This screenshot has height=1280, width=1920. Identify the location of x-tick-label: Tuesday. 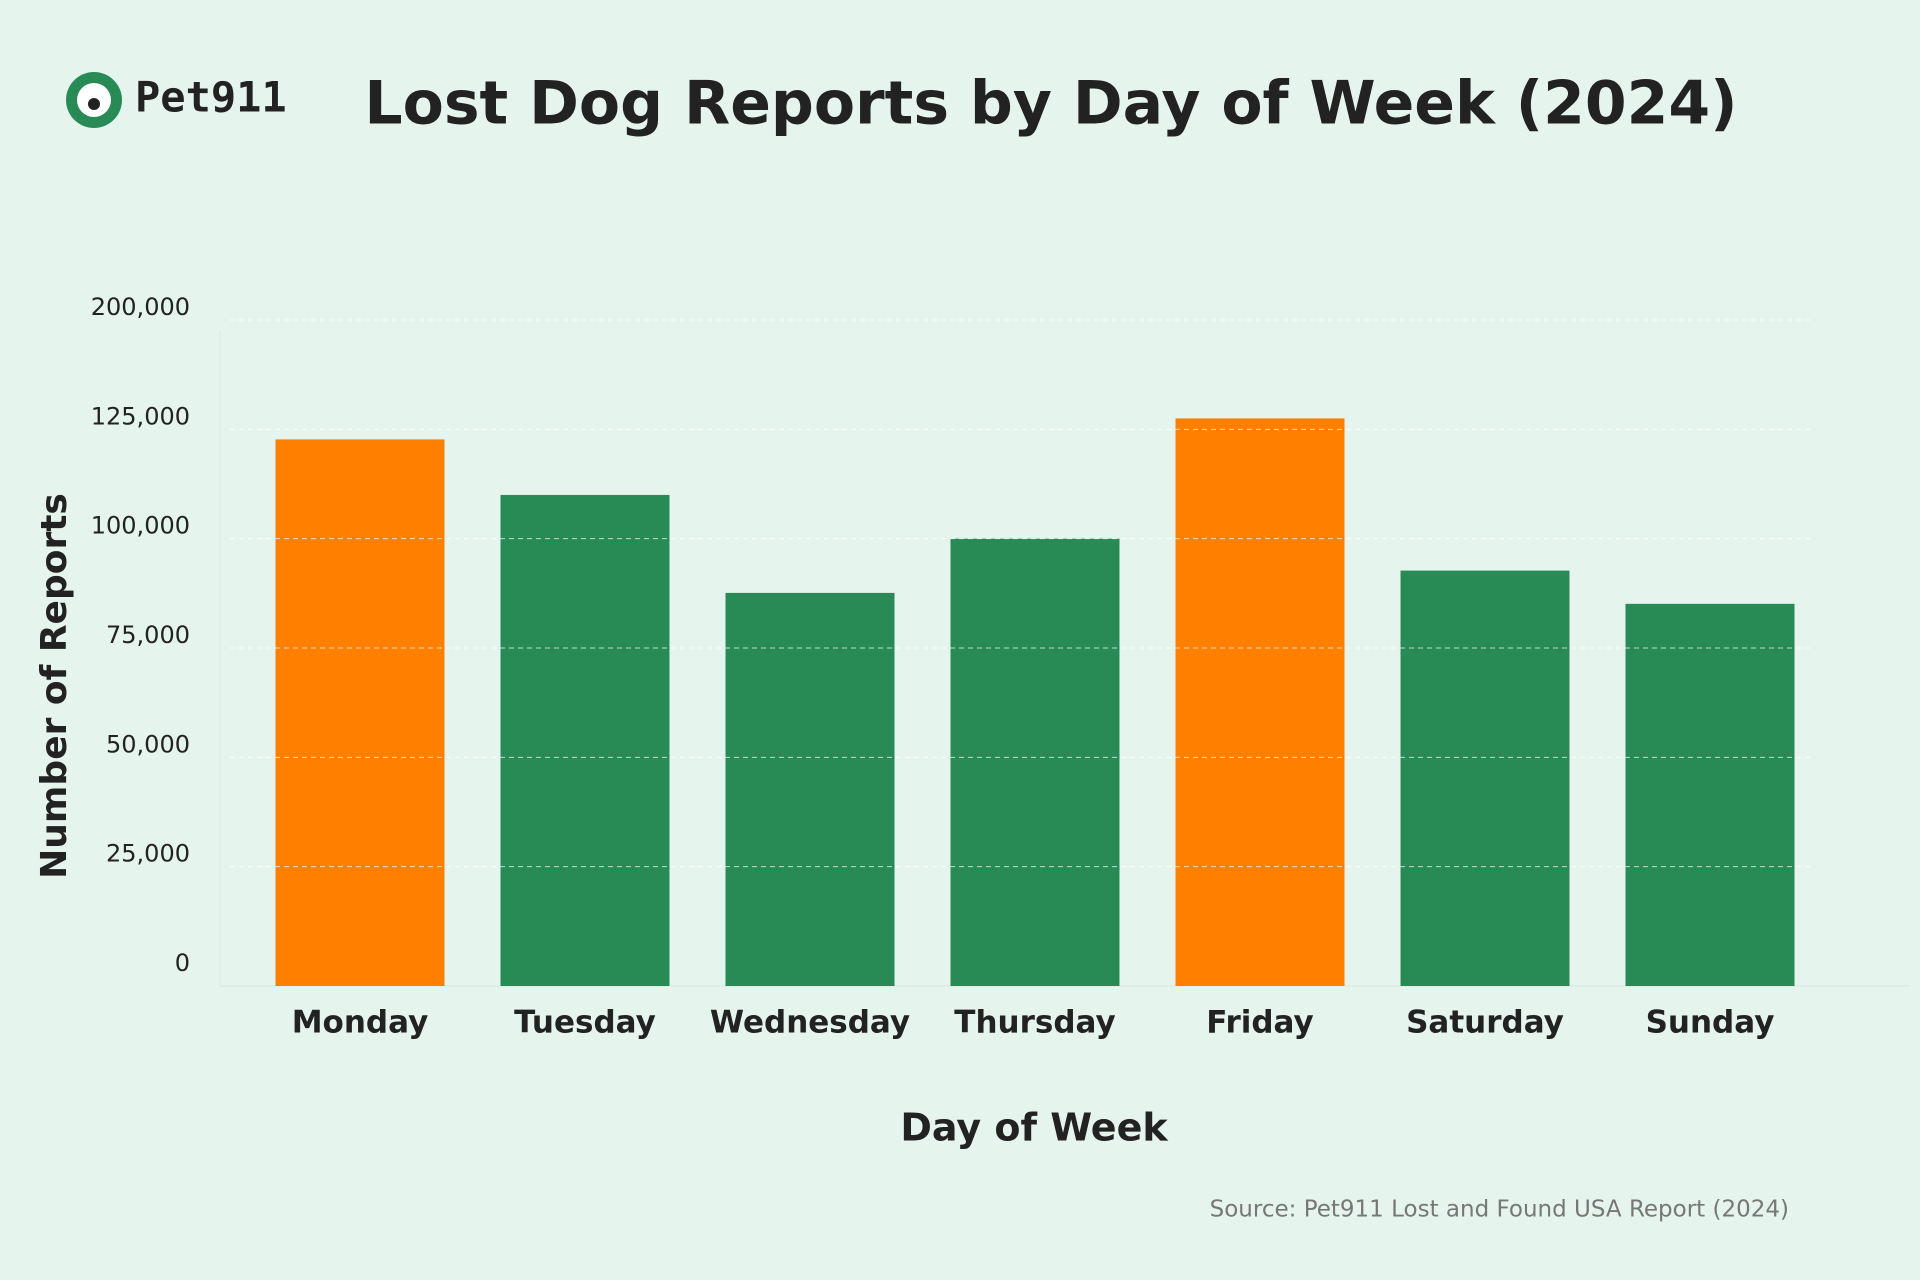
(585, 1023).